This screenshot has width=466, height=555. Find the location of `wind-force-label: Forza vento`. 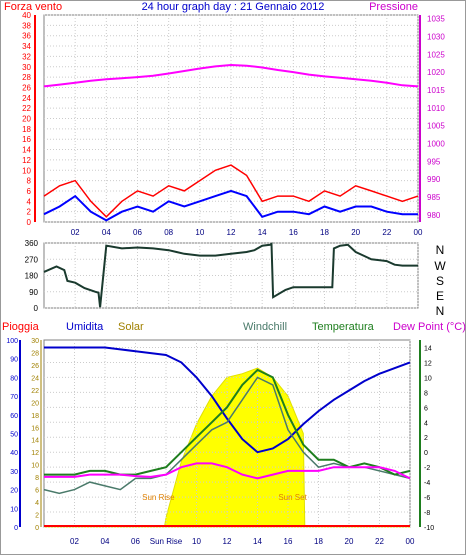

wind-force-label: Forza vento is located at coordinates (33, 7).